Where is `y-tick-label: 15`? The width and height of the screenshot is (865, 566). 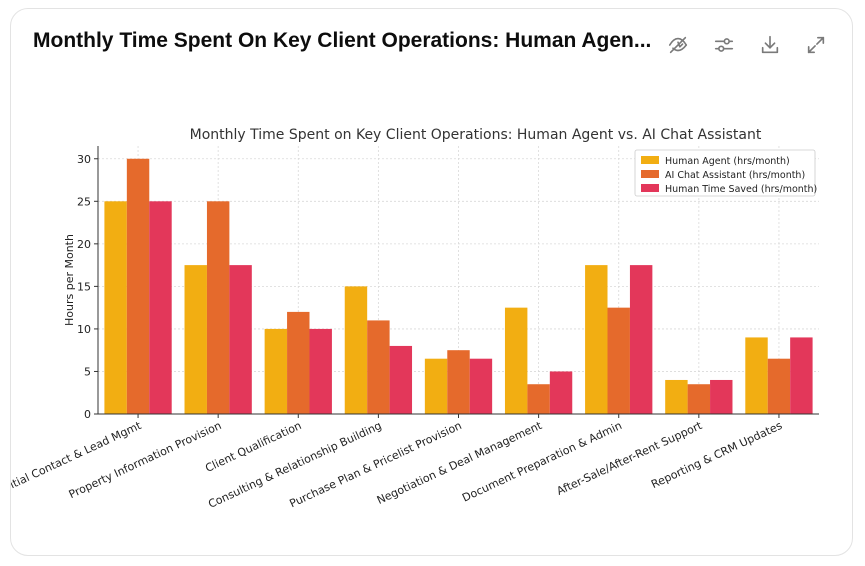
y-tick-label: 15 is located at coordinates (84, 286).